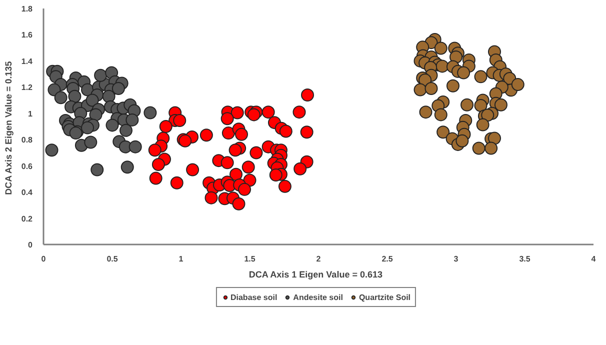 This screenshot has width=606, height=345. What do you see at coordinates (456, 259) in the screenshot?
I see `x-tick-label: 3` at bounding box center [456, 259].